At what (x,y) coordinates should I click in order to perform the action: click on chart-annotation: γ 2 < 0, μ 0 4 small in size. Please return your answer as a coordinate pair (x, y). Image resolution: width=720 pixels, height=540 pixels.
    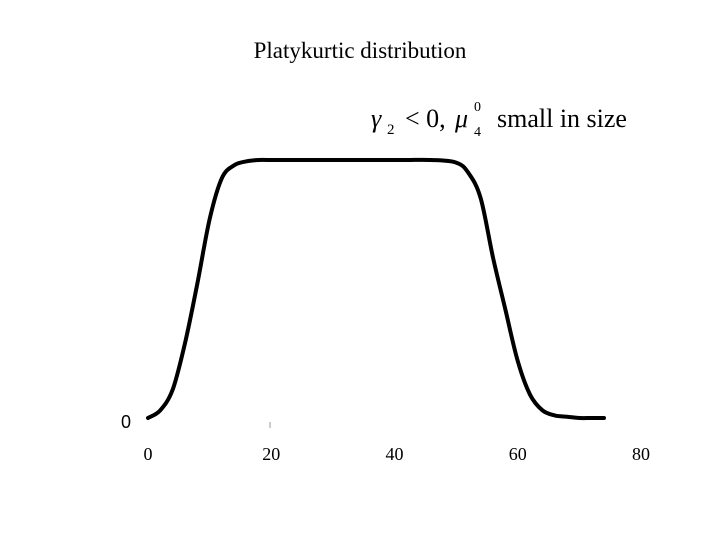
    Looking at the image, I should click on (499, 120).